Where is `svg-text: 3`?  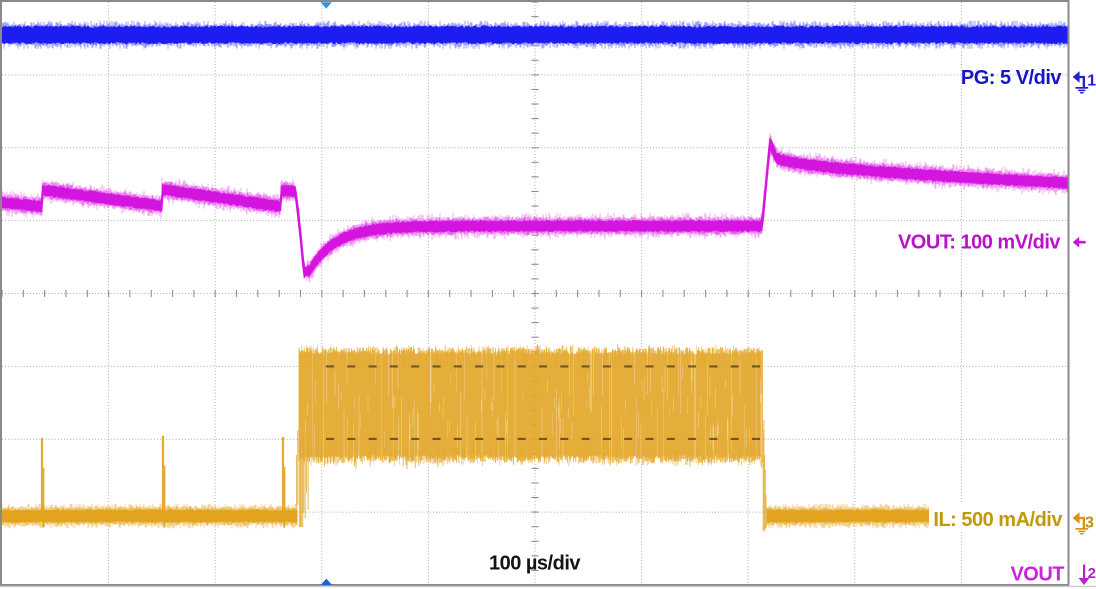
svg-text: 3 is located at coordinates (1089, 523).